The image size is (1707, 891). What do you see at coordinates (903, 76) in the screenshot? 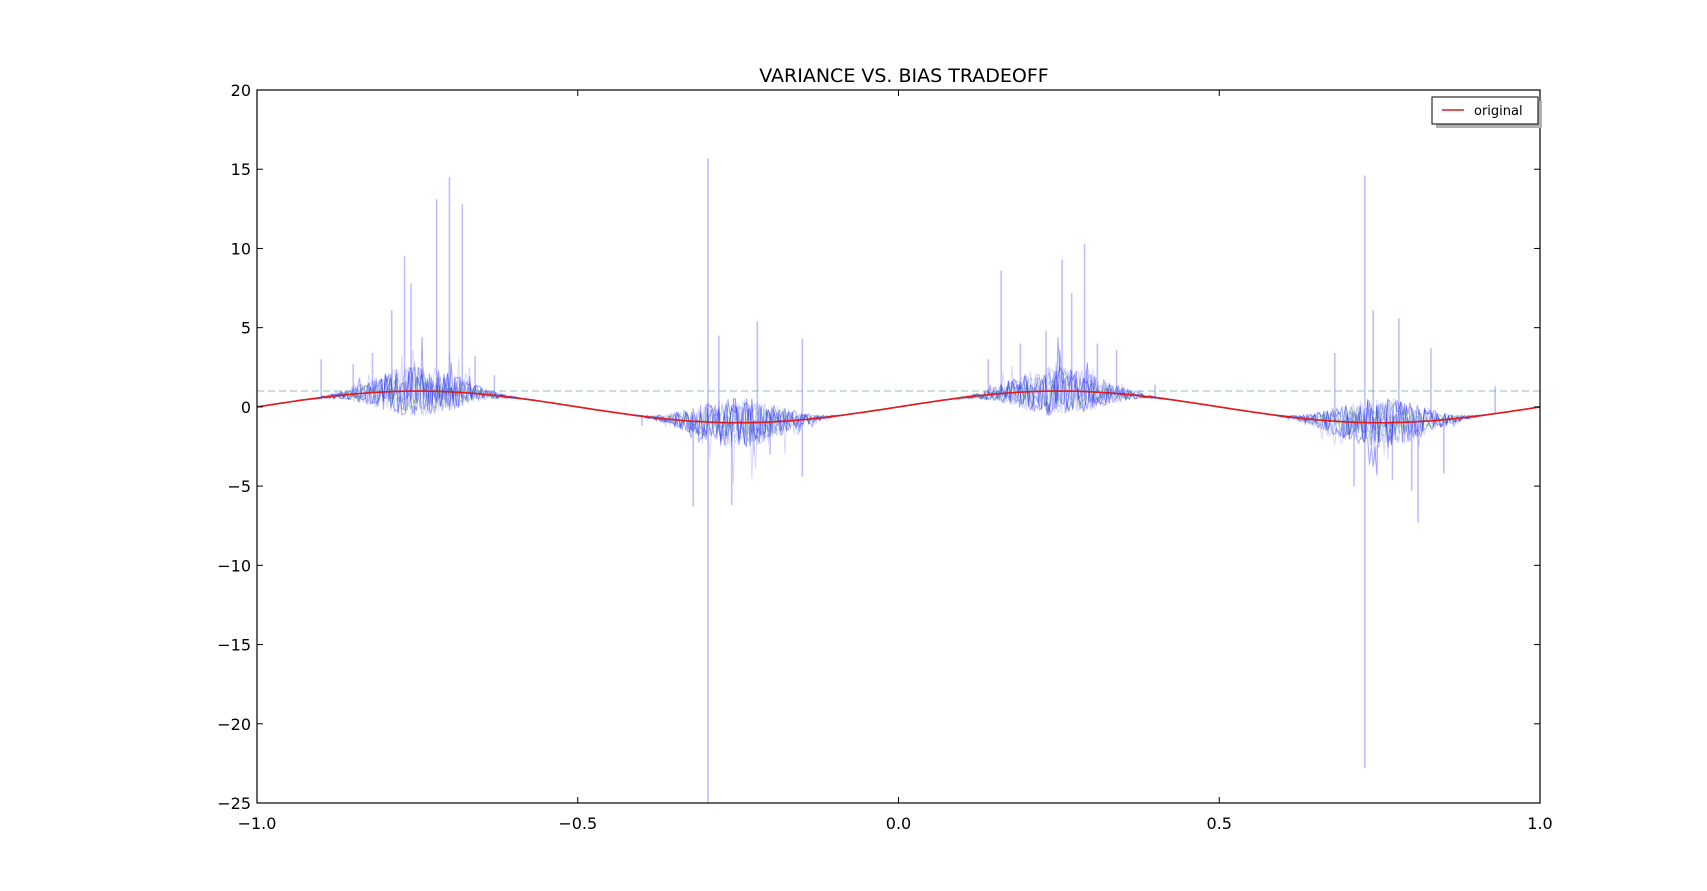
I see `chart-title: VARIANCE VS. BIAS TRADEOFF` at bounding box center [903, 76].